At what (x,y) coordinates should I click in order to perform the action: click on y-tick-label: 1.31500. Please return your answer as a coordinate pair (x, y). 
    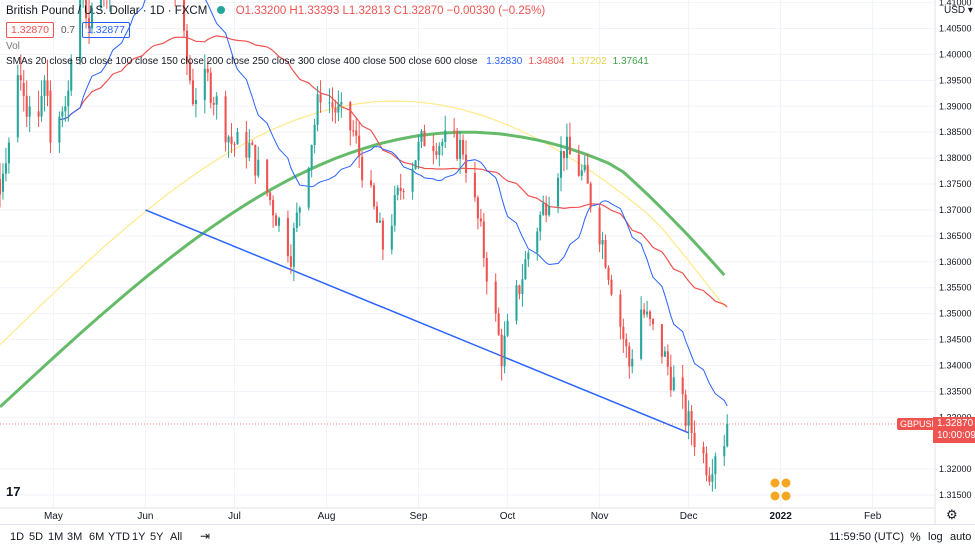
    Looking at the image, I should click on (955, 495).